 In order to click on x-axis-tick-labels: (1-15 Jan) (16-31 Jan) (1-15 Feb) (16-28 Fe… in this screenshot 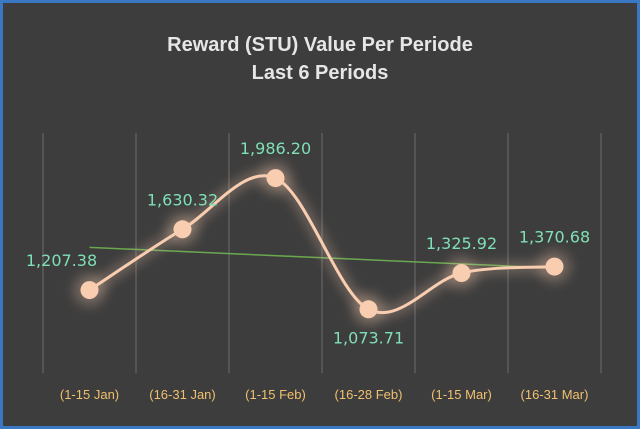, I will do `click(324, 394)`.